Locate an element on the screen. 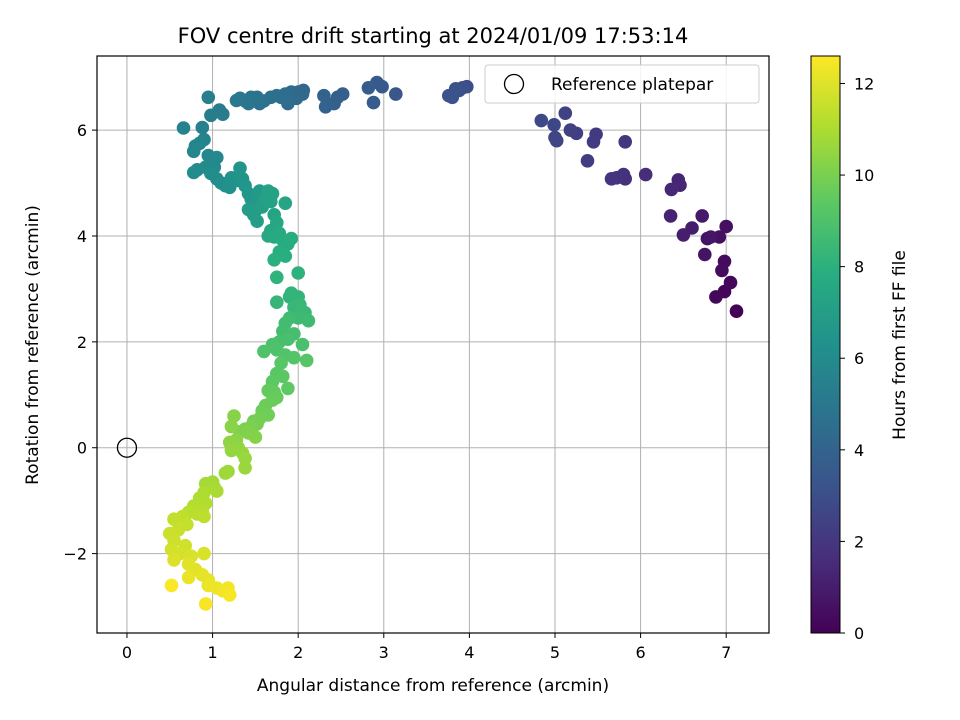 This screenshot has height=720, width=960. x-tick-label: 7 is located at coordinates (726, 652).